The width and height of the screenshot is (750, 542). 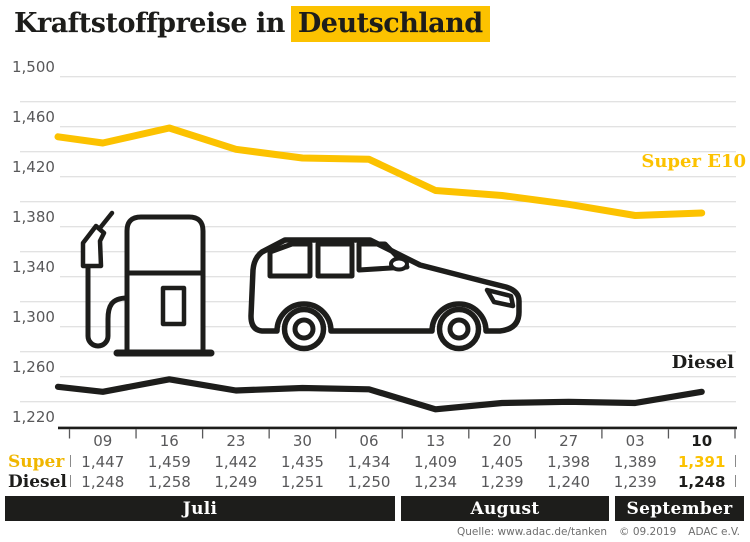 I want to click on table-cell-super: 1,391, so click(x=701, y=462).